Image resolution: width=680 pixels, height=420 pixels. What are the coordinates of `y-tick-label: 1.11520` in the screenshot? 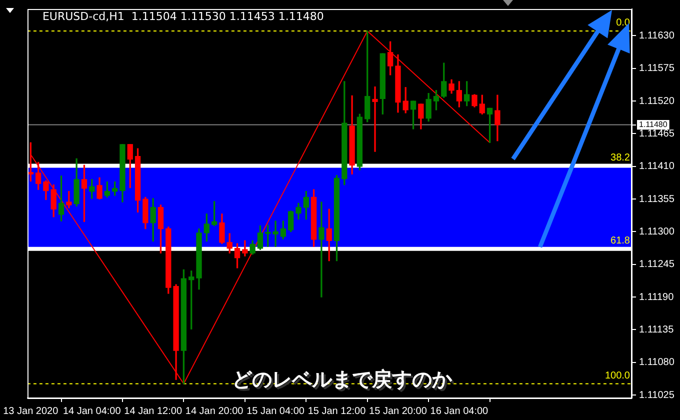 It's located at (657, 101).